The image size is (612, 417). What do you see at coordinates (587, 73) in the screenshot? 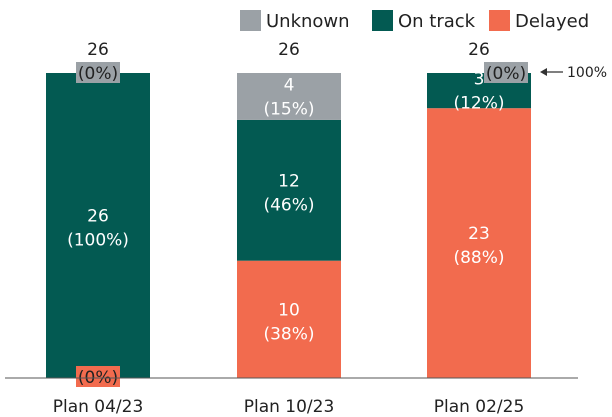
I see `annotation-label: 100%` at bounding box center [587, 73].